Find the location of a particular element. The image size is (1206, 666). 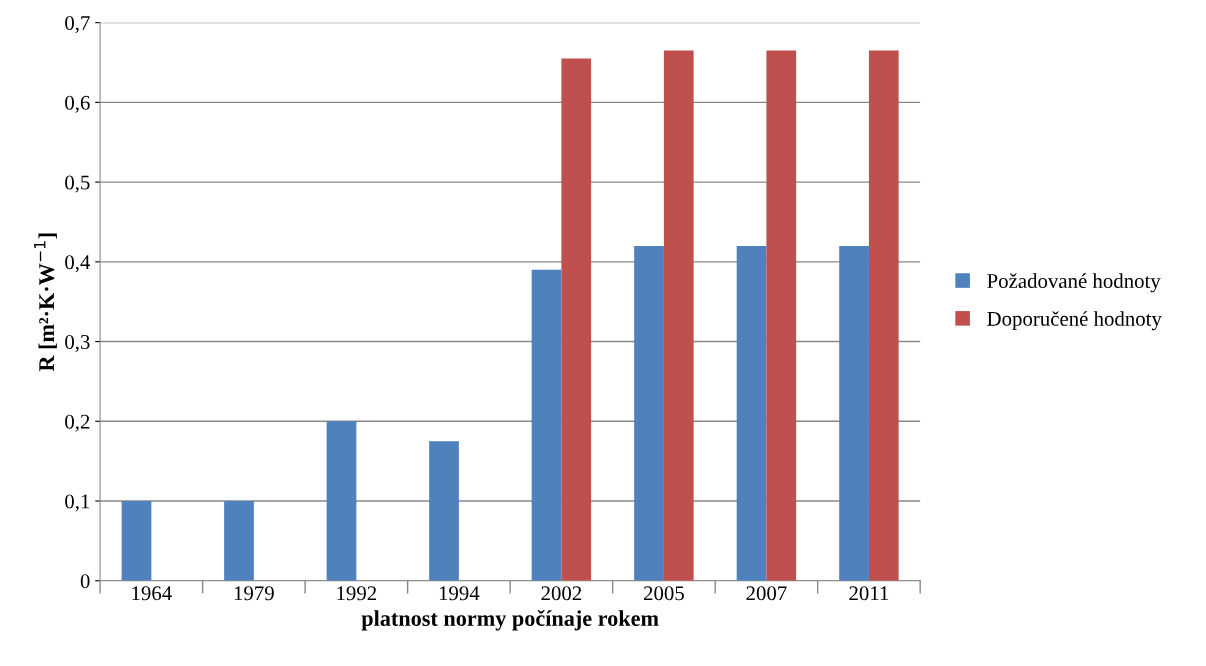

y-axis-title: R [m²·K·W$^{−1}$] is located at coordinates (45, 302).